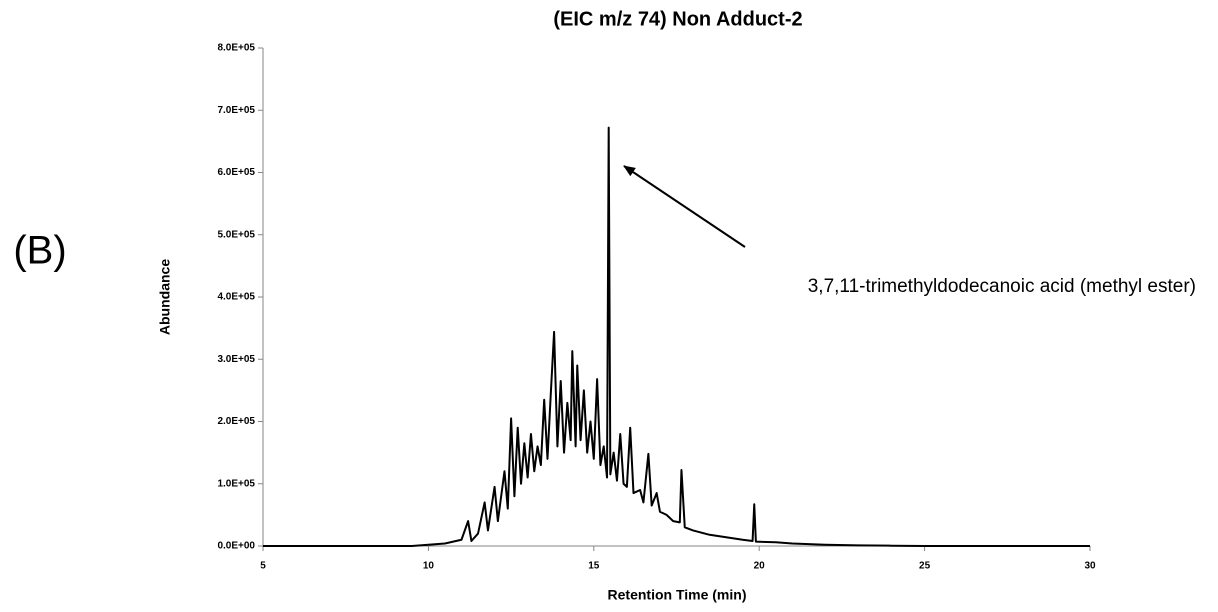 The width and height of the screenshot is (1218, 612). Describe the element at coordinates (236, 172) in the screenshot. I see `y-tick-label: 6.0E+05` at that location.